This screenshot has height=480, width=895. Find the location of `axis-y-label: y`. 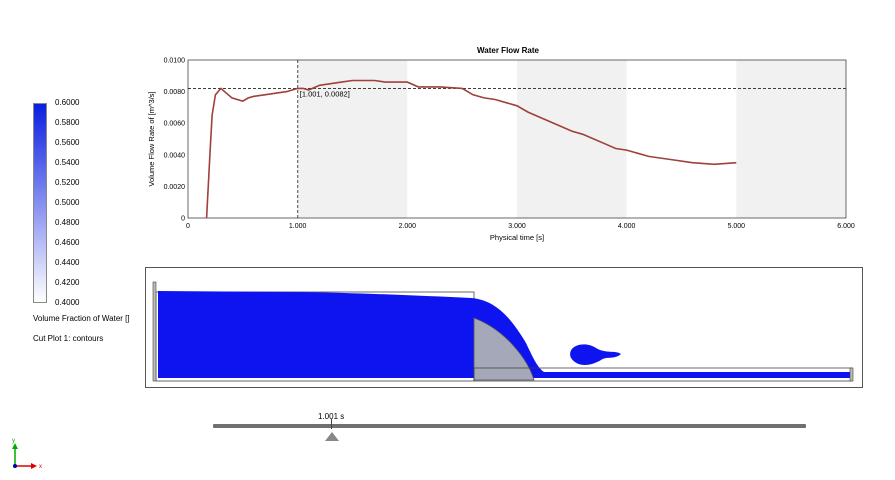

axis-y-label: y is located at coordinates (13, 441).